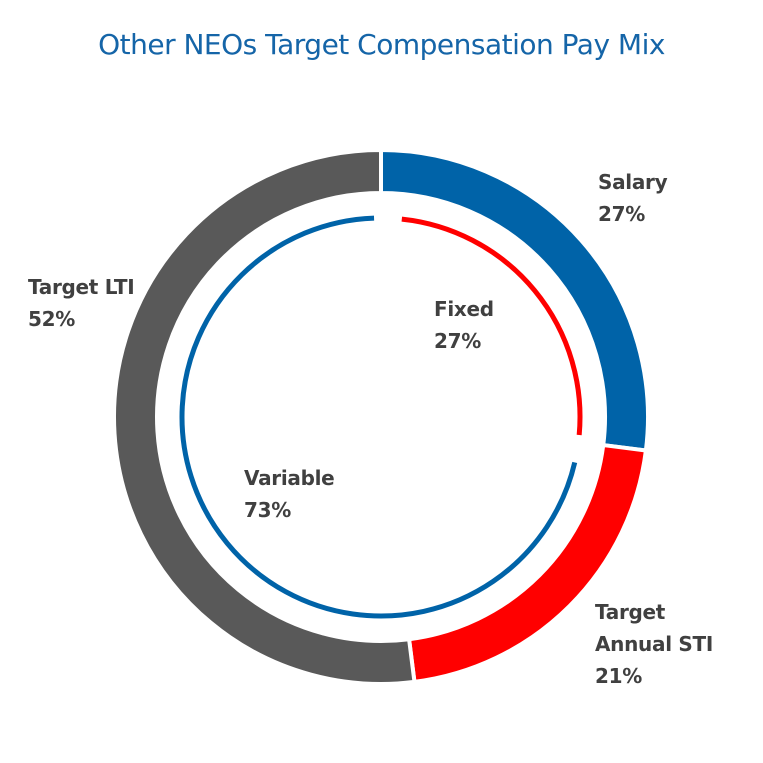 The image size is (763, 763). I want to click on label-variable: Variable 73%, so click(289, 494).